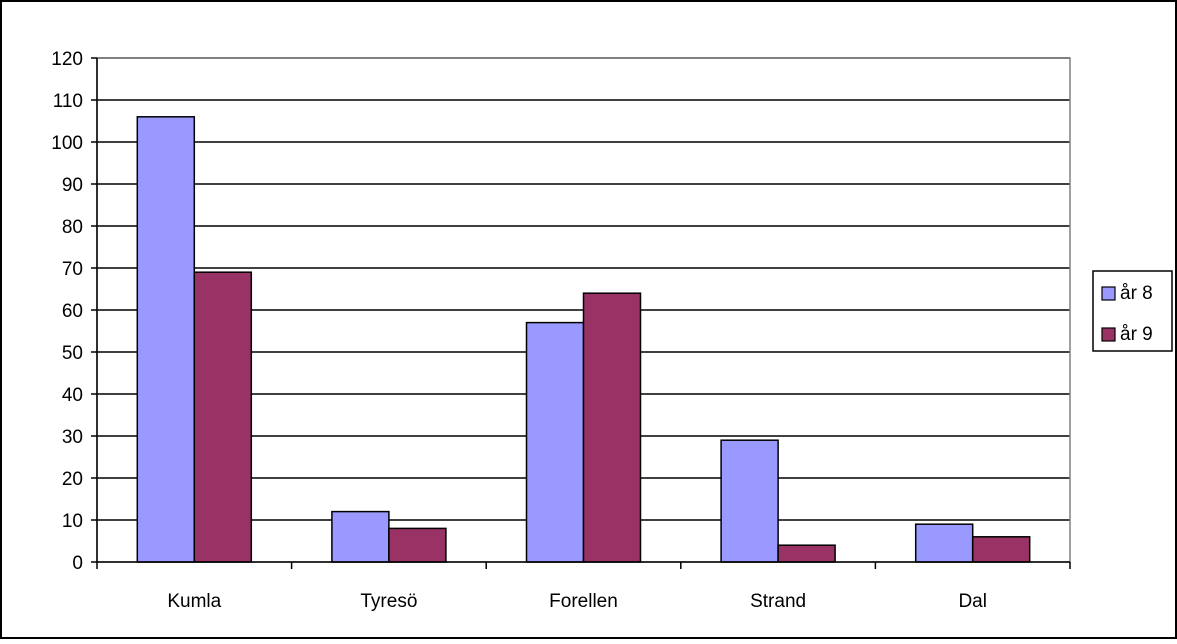 The height and width of the screenshot is (644, 1177). I want to click on y-tick-label: 90, so click(72, 185).